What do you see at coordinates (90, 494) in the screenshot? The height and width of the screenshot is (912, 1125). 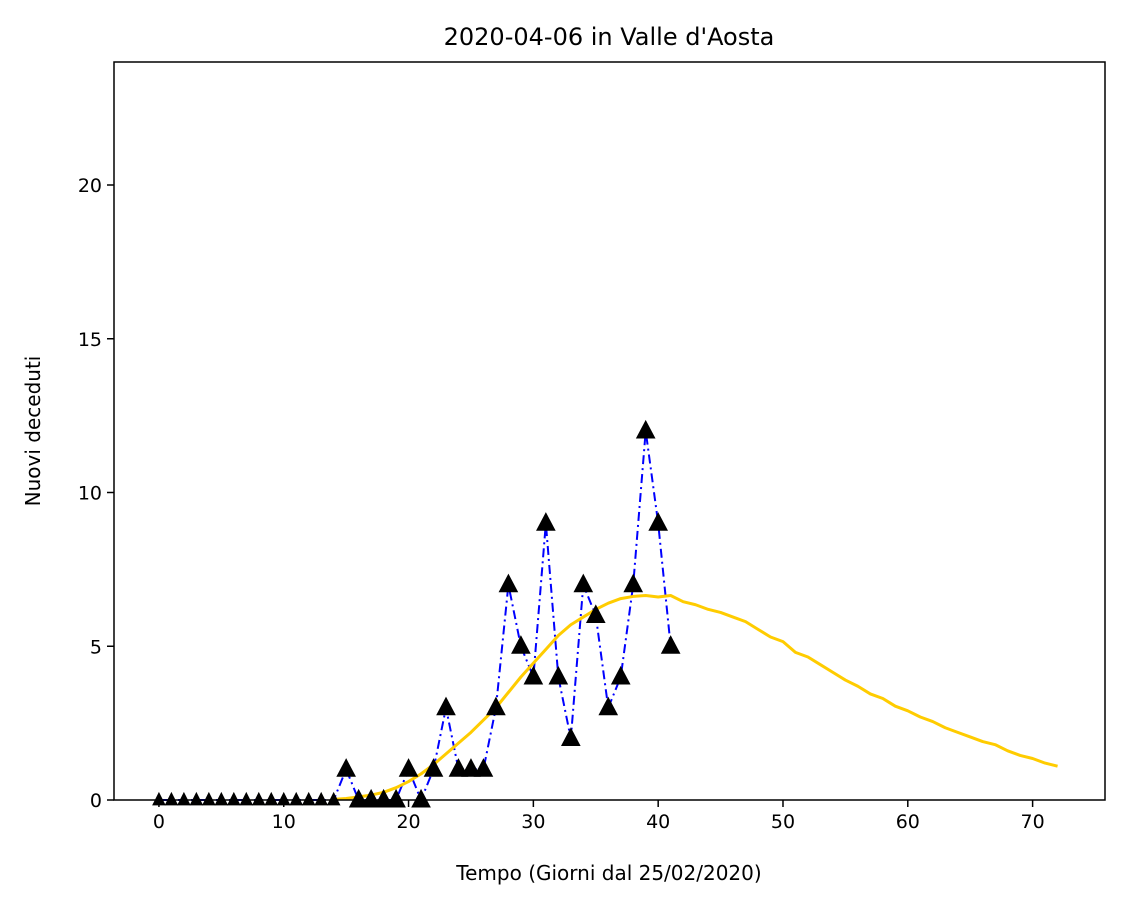 I see `y-tick-label: 10` at bounding box center [90, 494].